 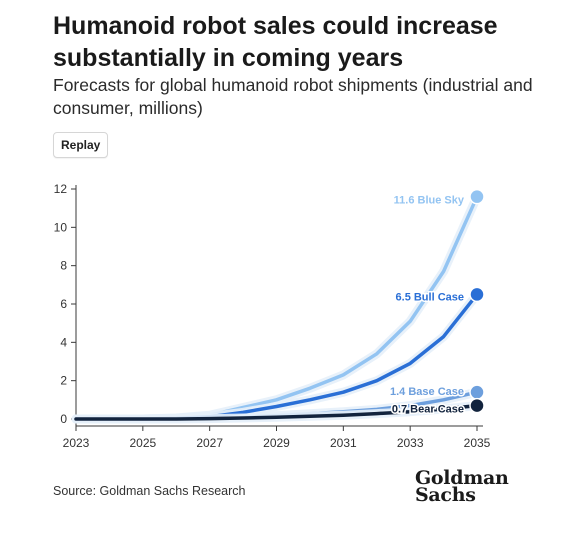 I want to click on x-tick-label: 2025, so click(x=142, y=443).